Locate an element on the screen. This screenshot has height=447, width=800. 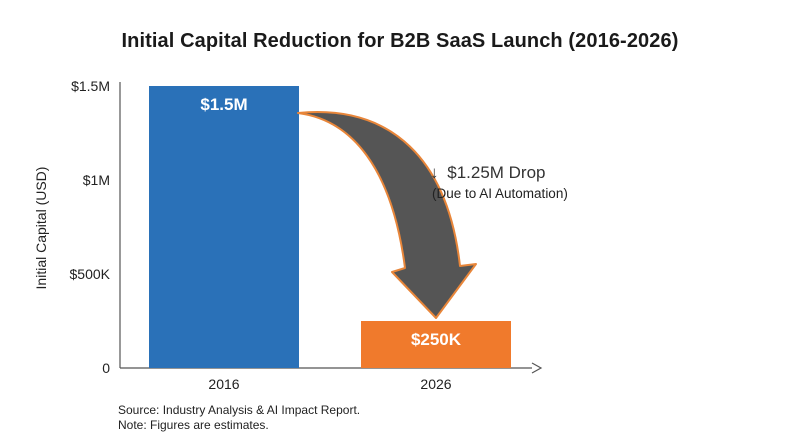
x-axis-arrowhead is located at coordinates (537, 368).